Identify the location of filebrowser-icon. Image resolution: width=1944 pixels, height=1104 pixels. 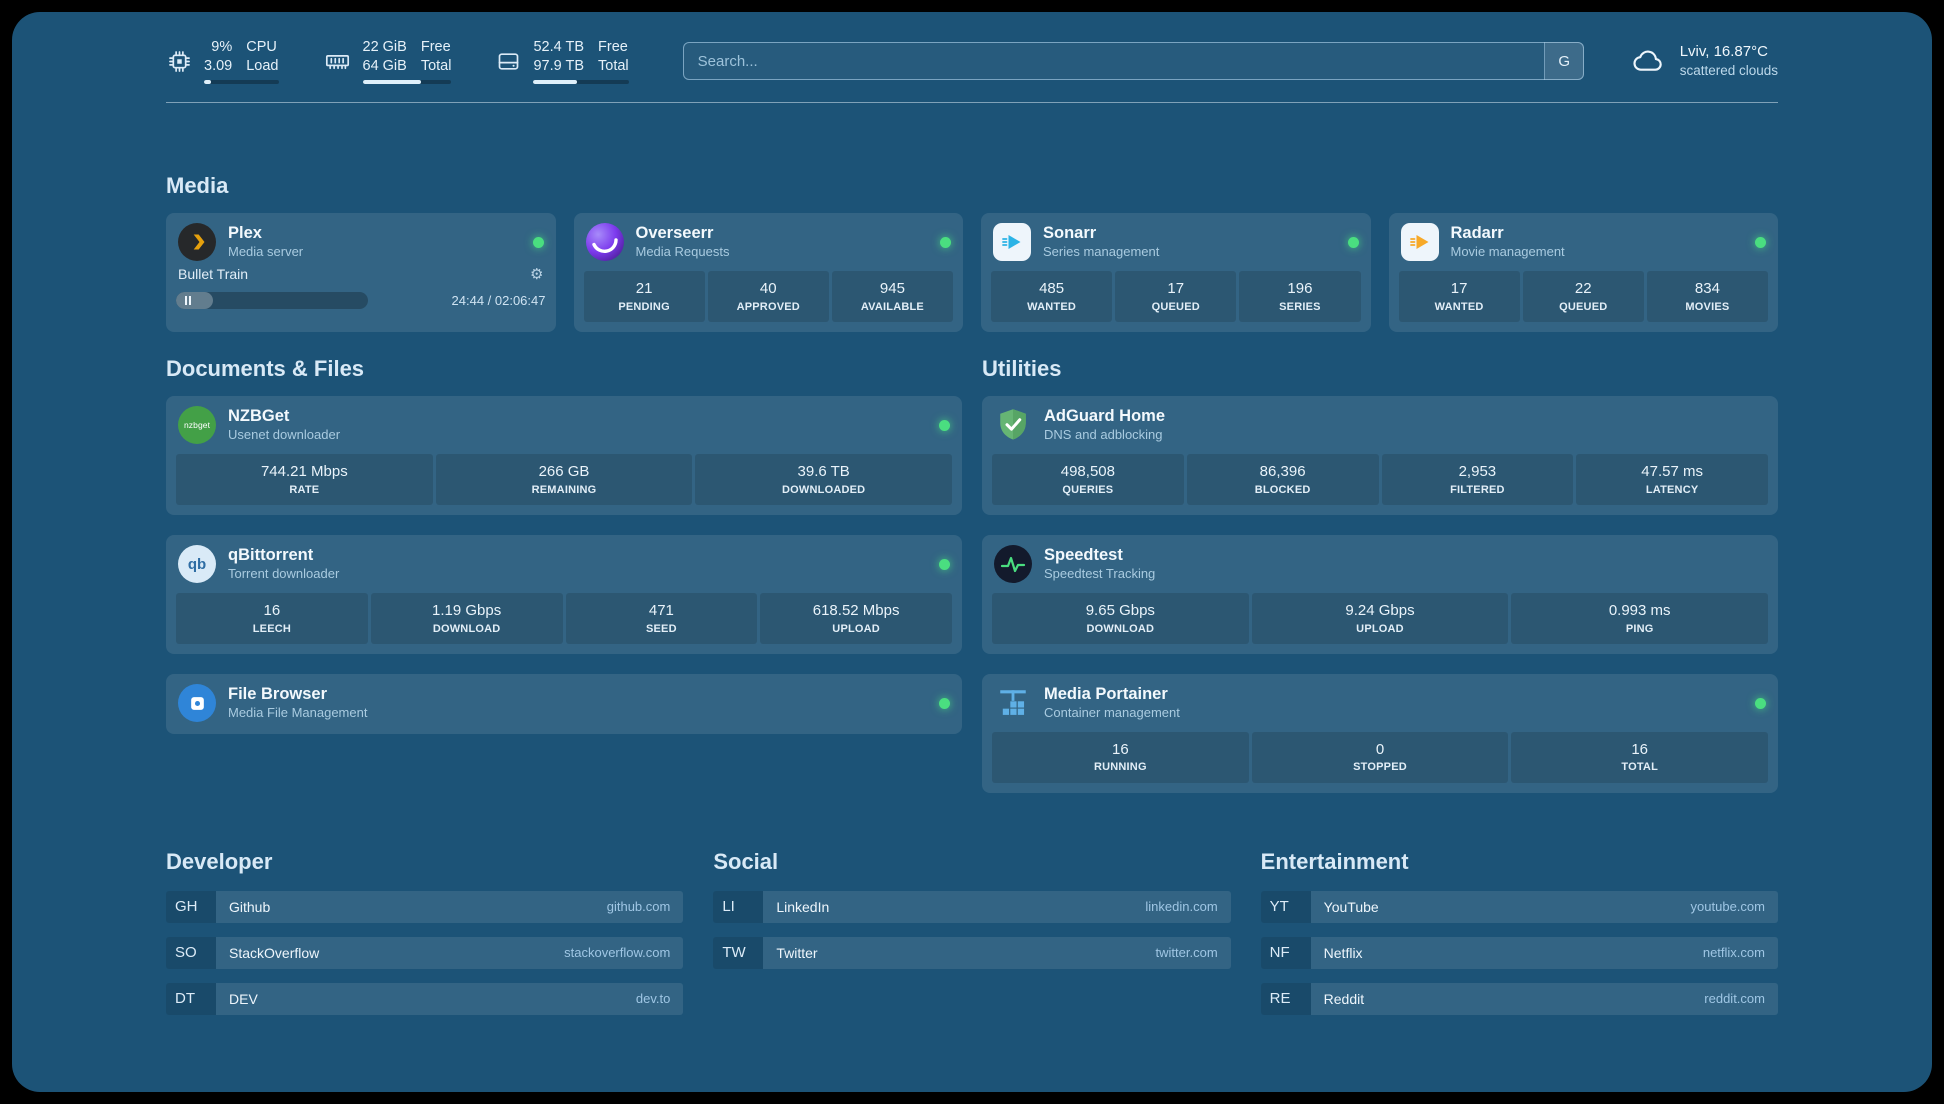
(197, 703).